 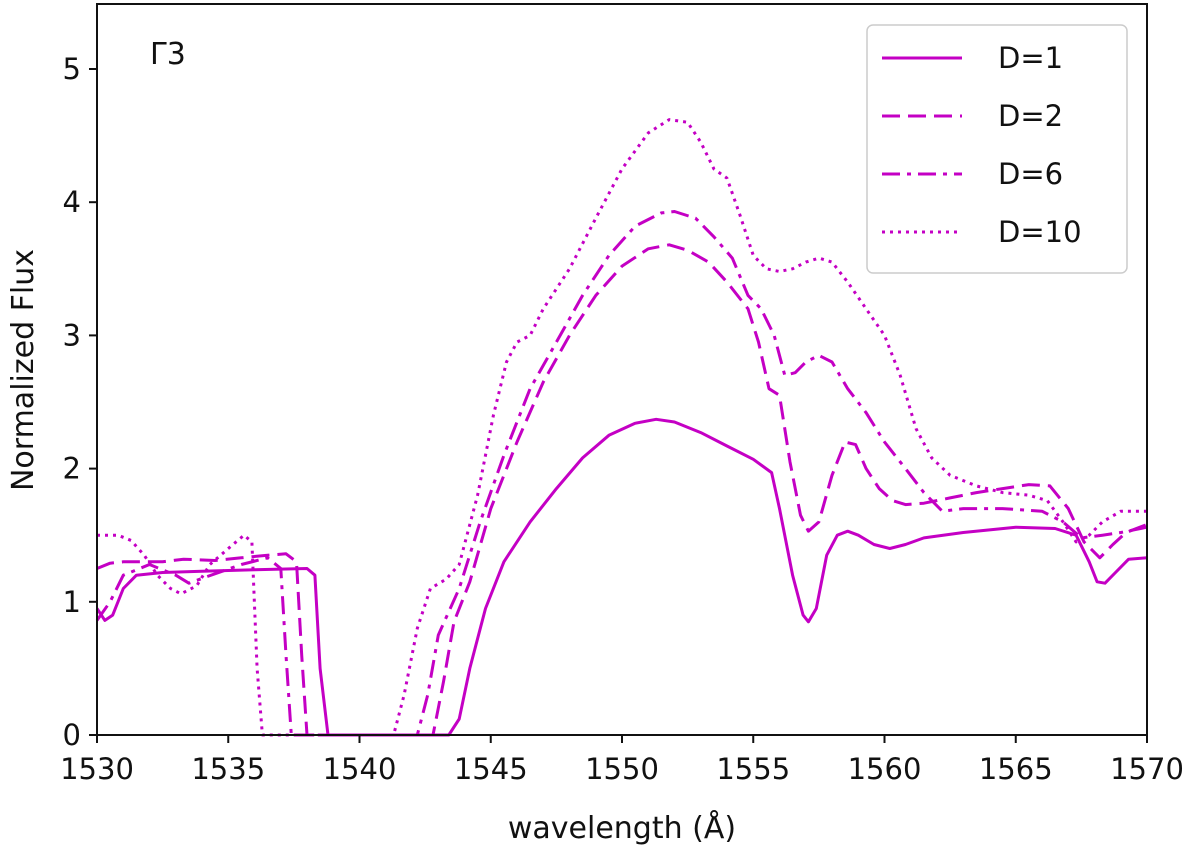 What do you see at coordinates (753, 769) in the screenshot?
I see `x-tick-label: 1555` at bounding box center [753, 769].